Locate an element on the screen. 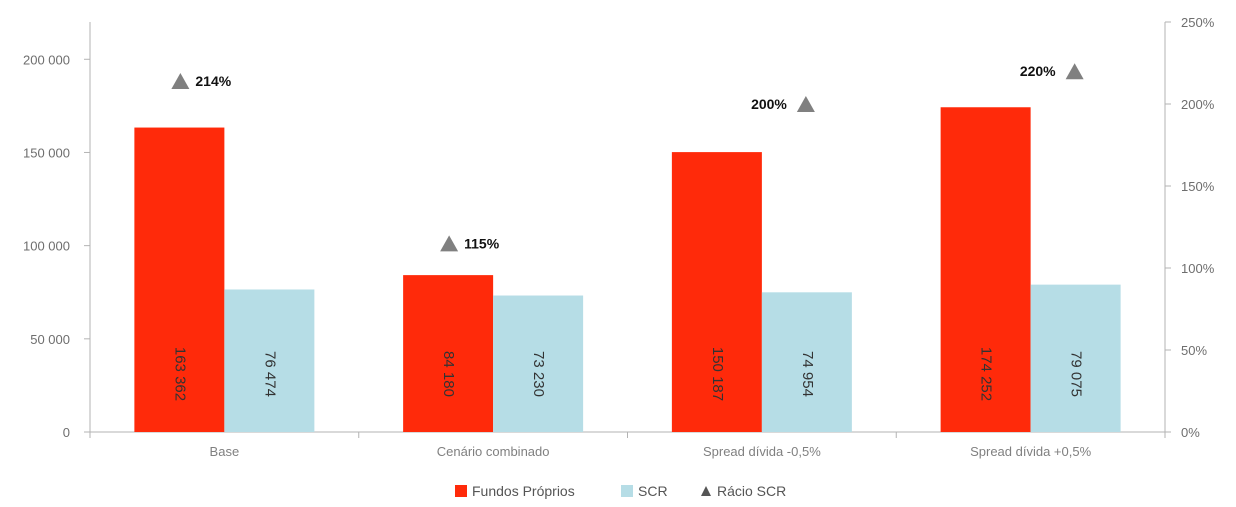 The width and height of the screenshot is (1236, 507). right-axis-tick-label: 200% is located at coordinates (1198, 104).